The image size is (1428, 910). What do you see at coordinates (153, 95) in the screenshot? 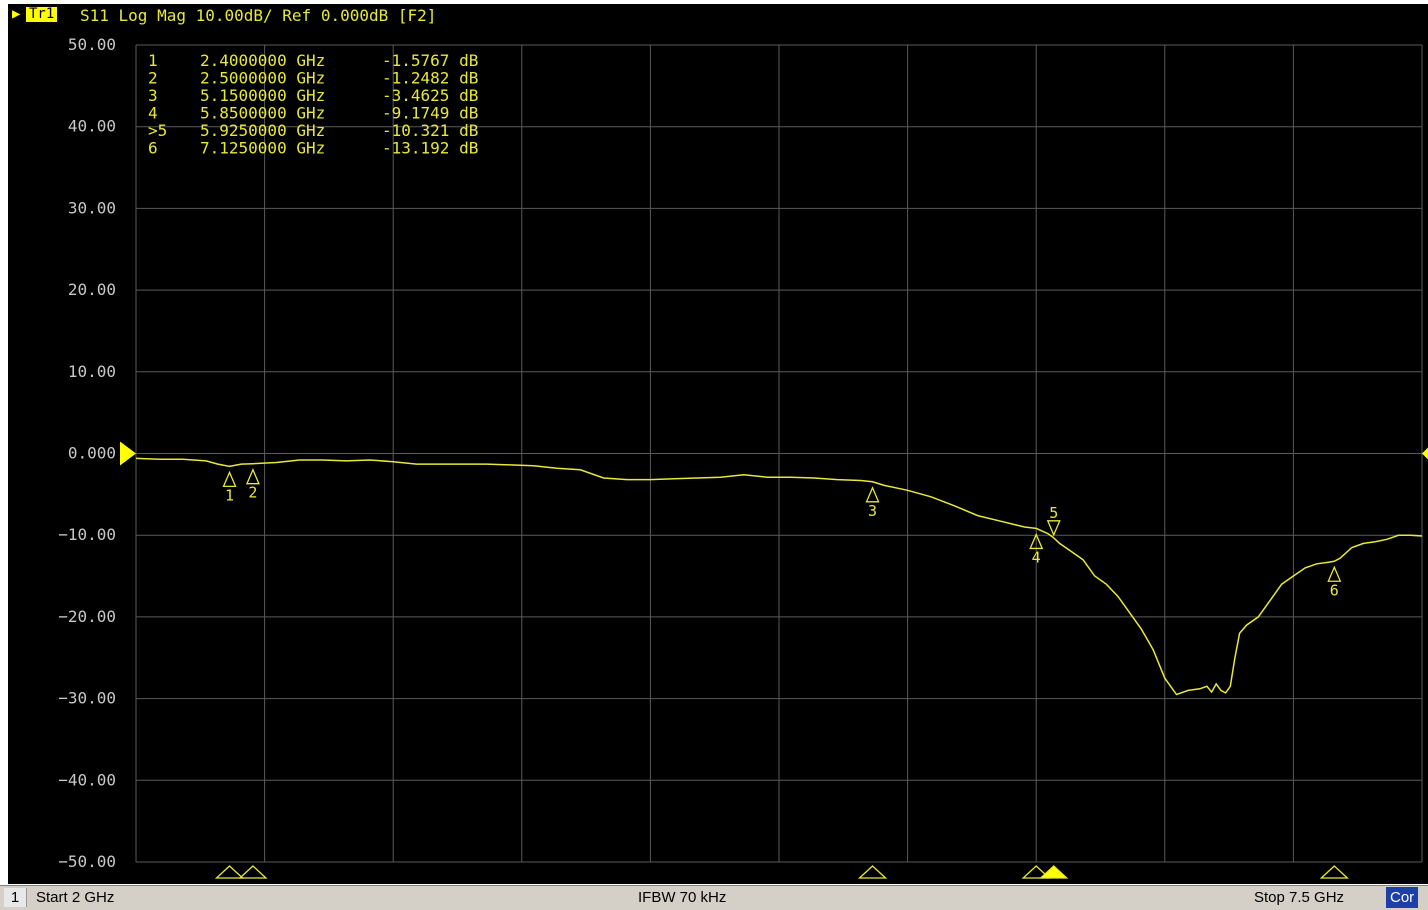
I see `marker-table-index: 3` at bounding box center [153, 95].